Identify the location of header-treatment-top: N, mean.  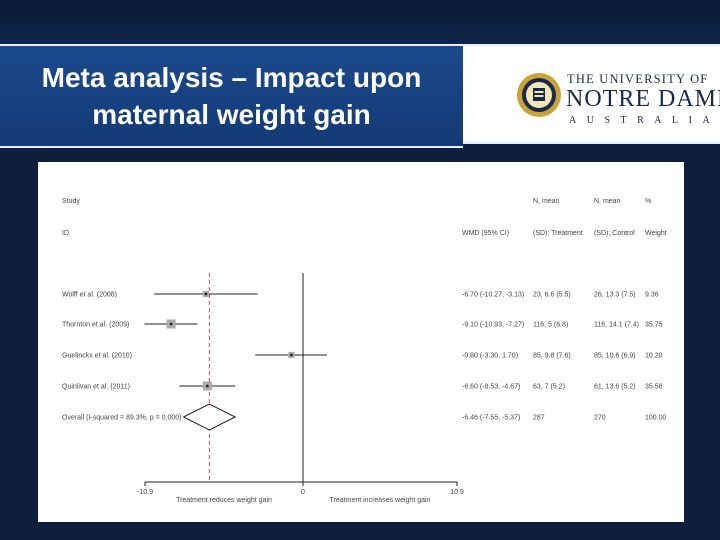
(546, 201).